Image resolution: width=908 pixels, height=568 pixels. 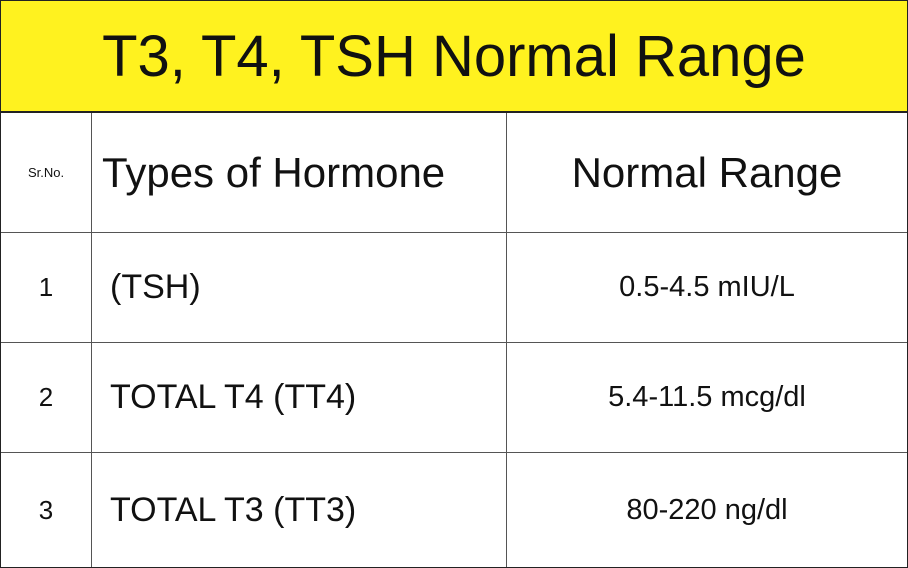 I want to click on table-cell: 5.4-11.5 mcg/dl, so click(x=707, y=398).